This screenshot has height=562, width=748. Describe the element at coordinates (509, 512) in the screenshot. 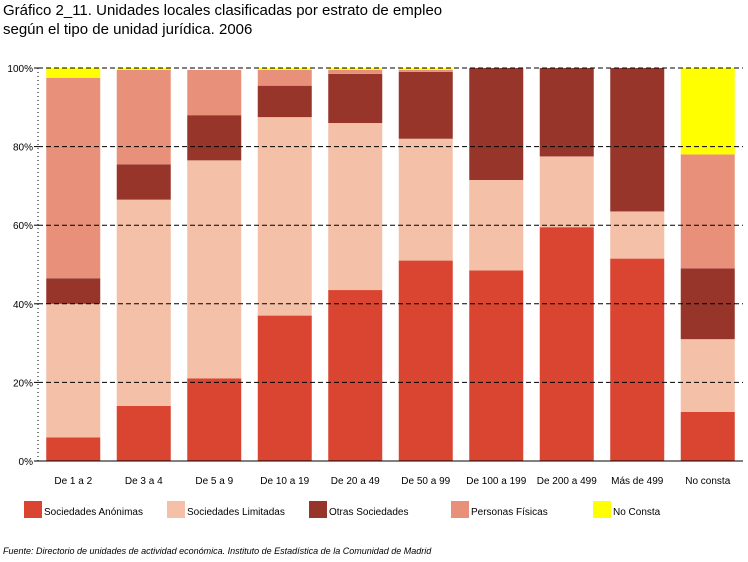

I see `legend-label: Personas Físicas` at that location.